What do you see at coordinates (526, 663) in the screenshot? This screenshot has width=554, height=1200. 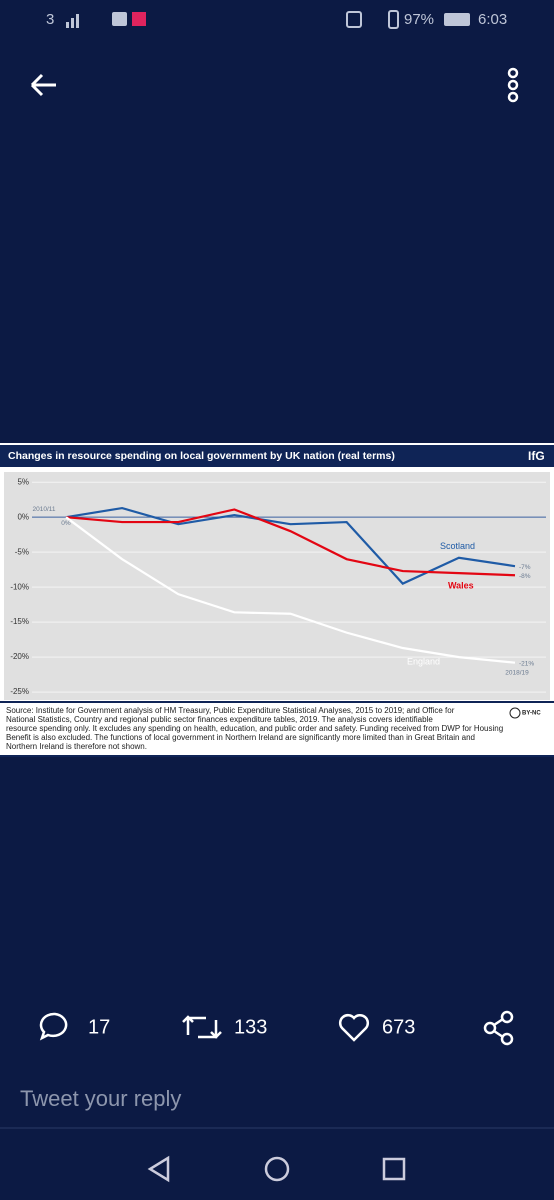 I see `value-label: -21%` at bounding box center [526, 663].